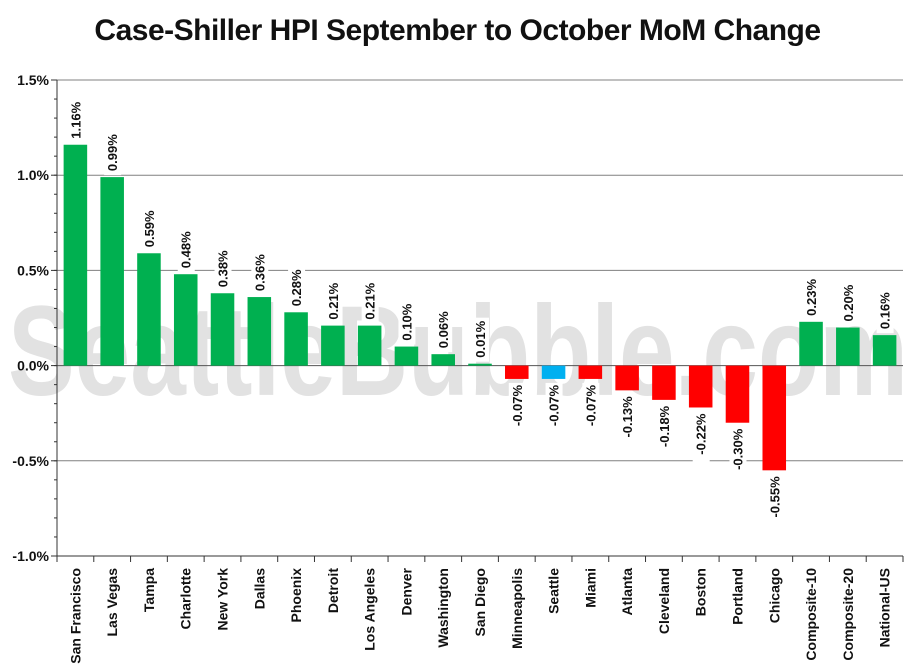 The width and height of the screenshot is (915, 666). I want to click on x-tick-label: Phoenix, so click(296, 595).